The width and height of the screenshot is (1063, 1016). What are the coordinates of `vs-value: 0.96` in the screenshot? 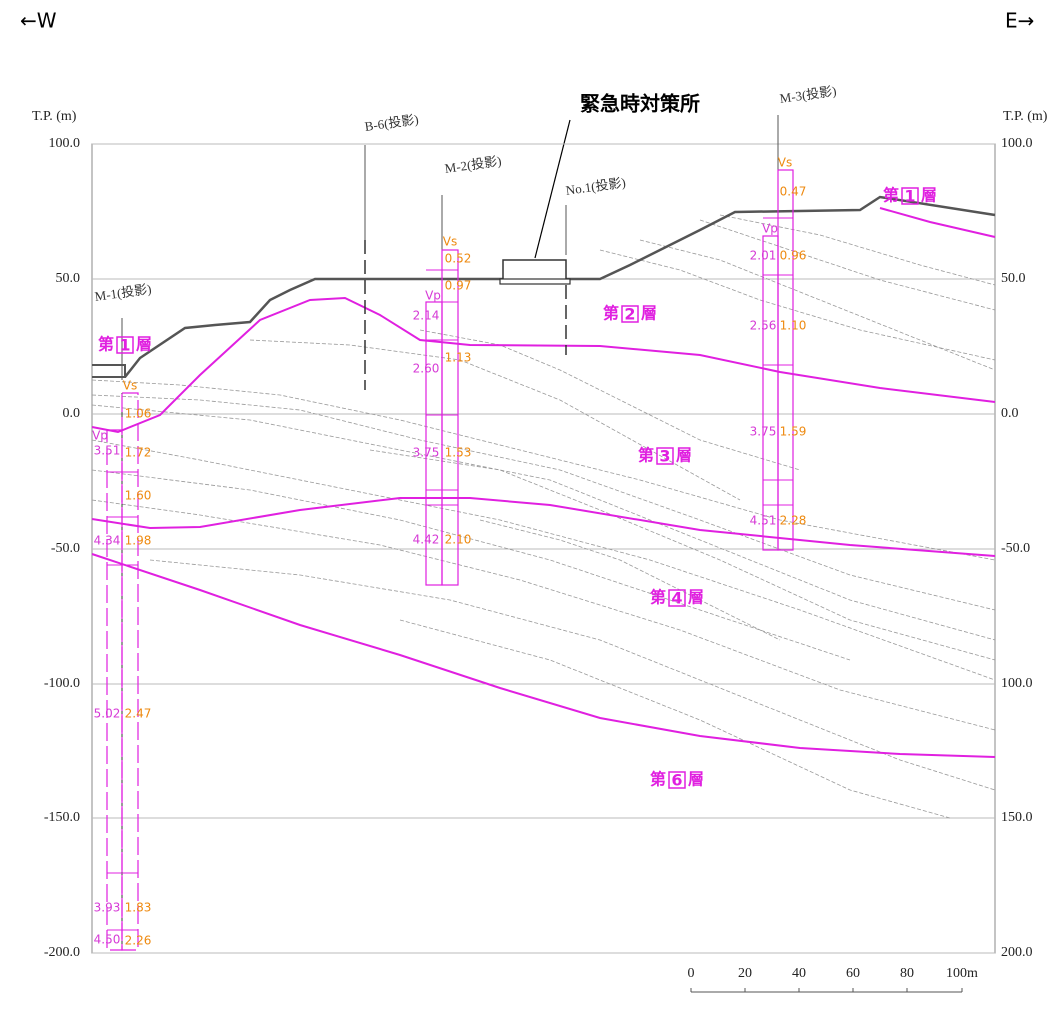 It's located at (793, 256).